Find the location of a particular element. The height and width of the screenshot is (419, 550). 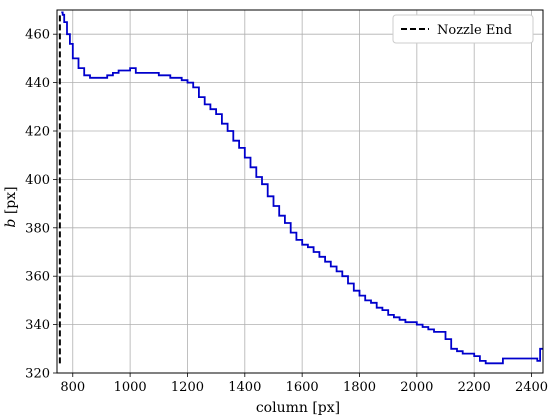

x-tick-label: 2200 is located at coordinates (474, 387).